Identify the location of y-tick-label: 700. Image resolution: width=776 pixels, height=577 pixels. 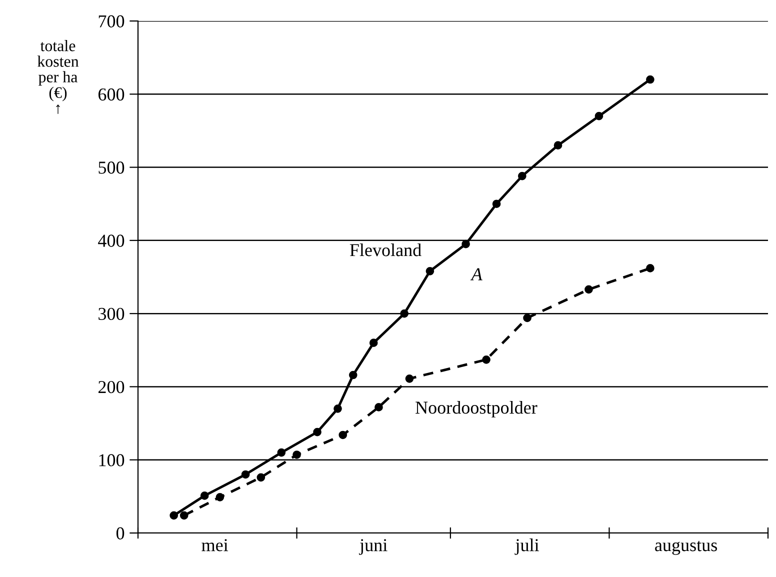
(111, 21).